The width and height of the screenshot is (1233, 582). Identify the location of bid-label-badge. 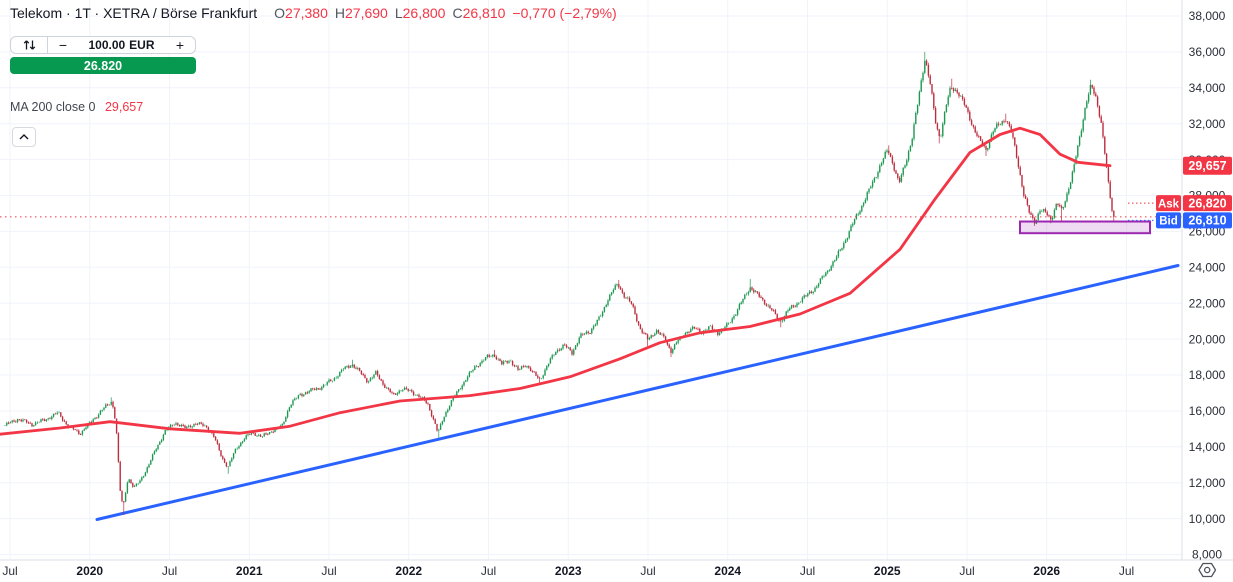
(1168, 220).